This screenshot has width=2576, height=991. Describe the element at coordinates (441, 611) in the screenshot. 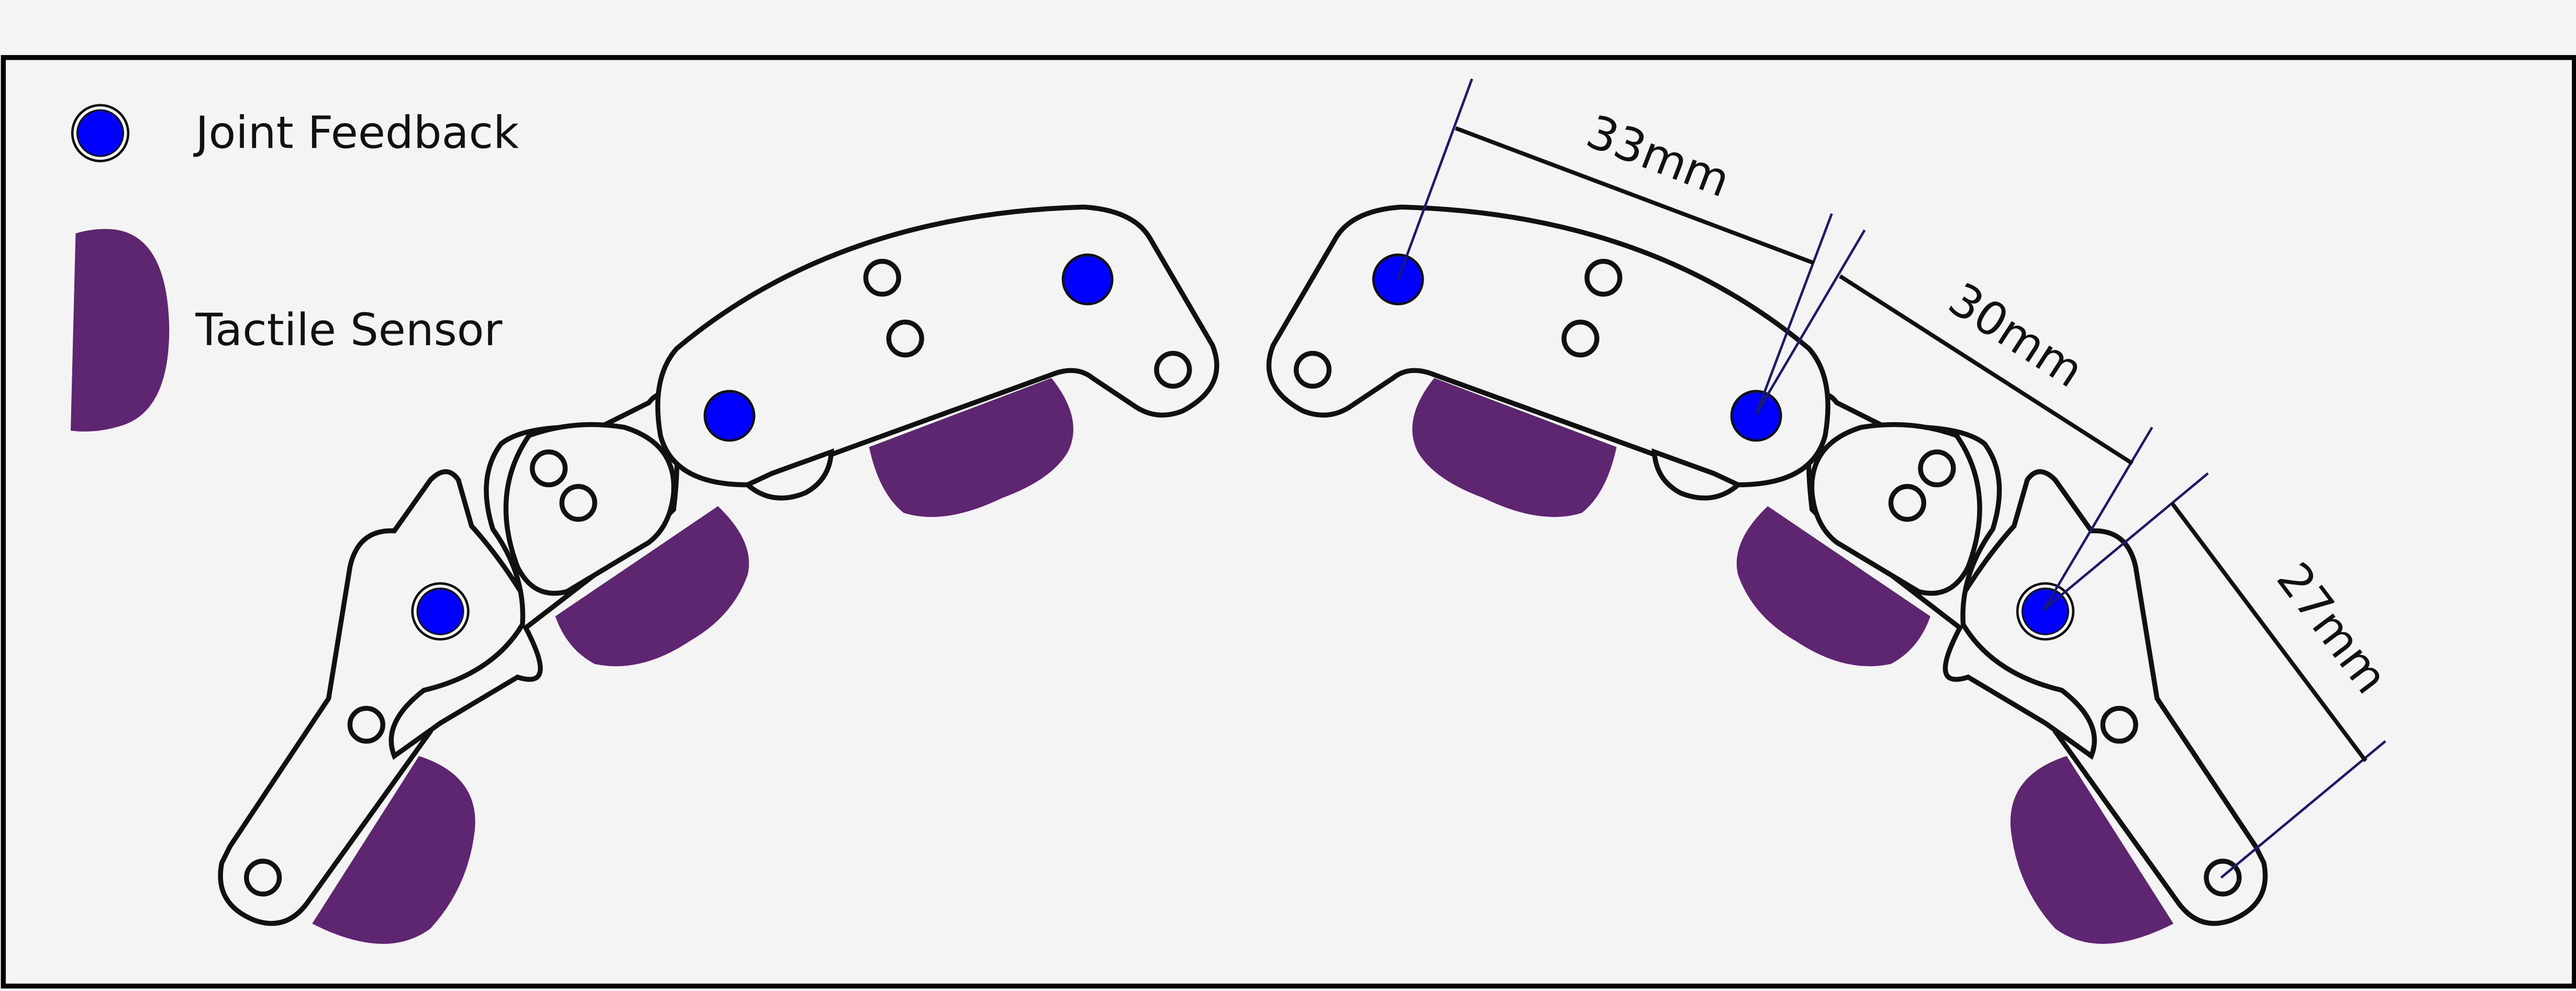

I see `left-joint-feedback-base` at that location.